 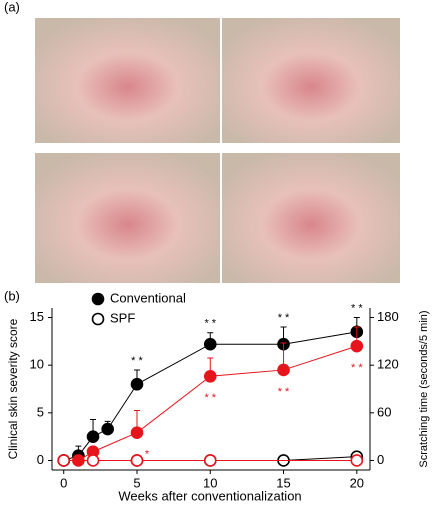 What do you see at coordinates (37, 364) in the screenshot?
I see `y-tick-label: 10` at bounding box center [37, 364].